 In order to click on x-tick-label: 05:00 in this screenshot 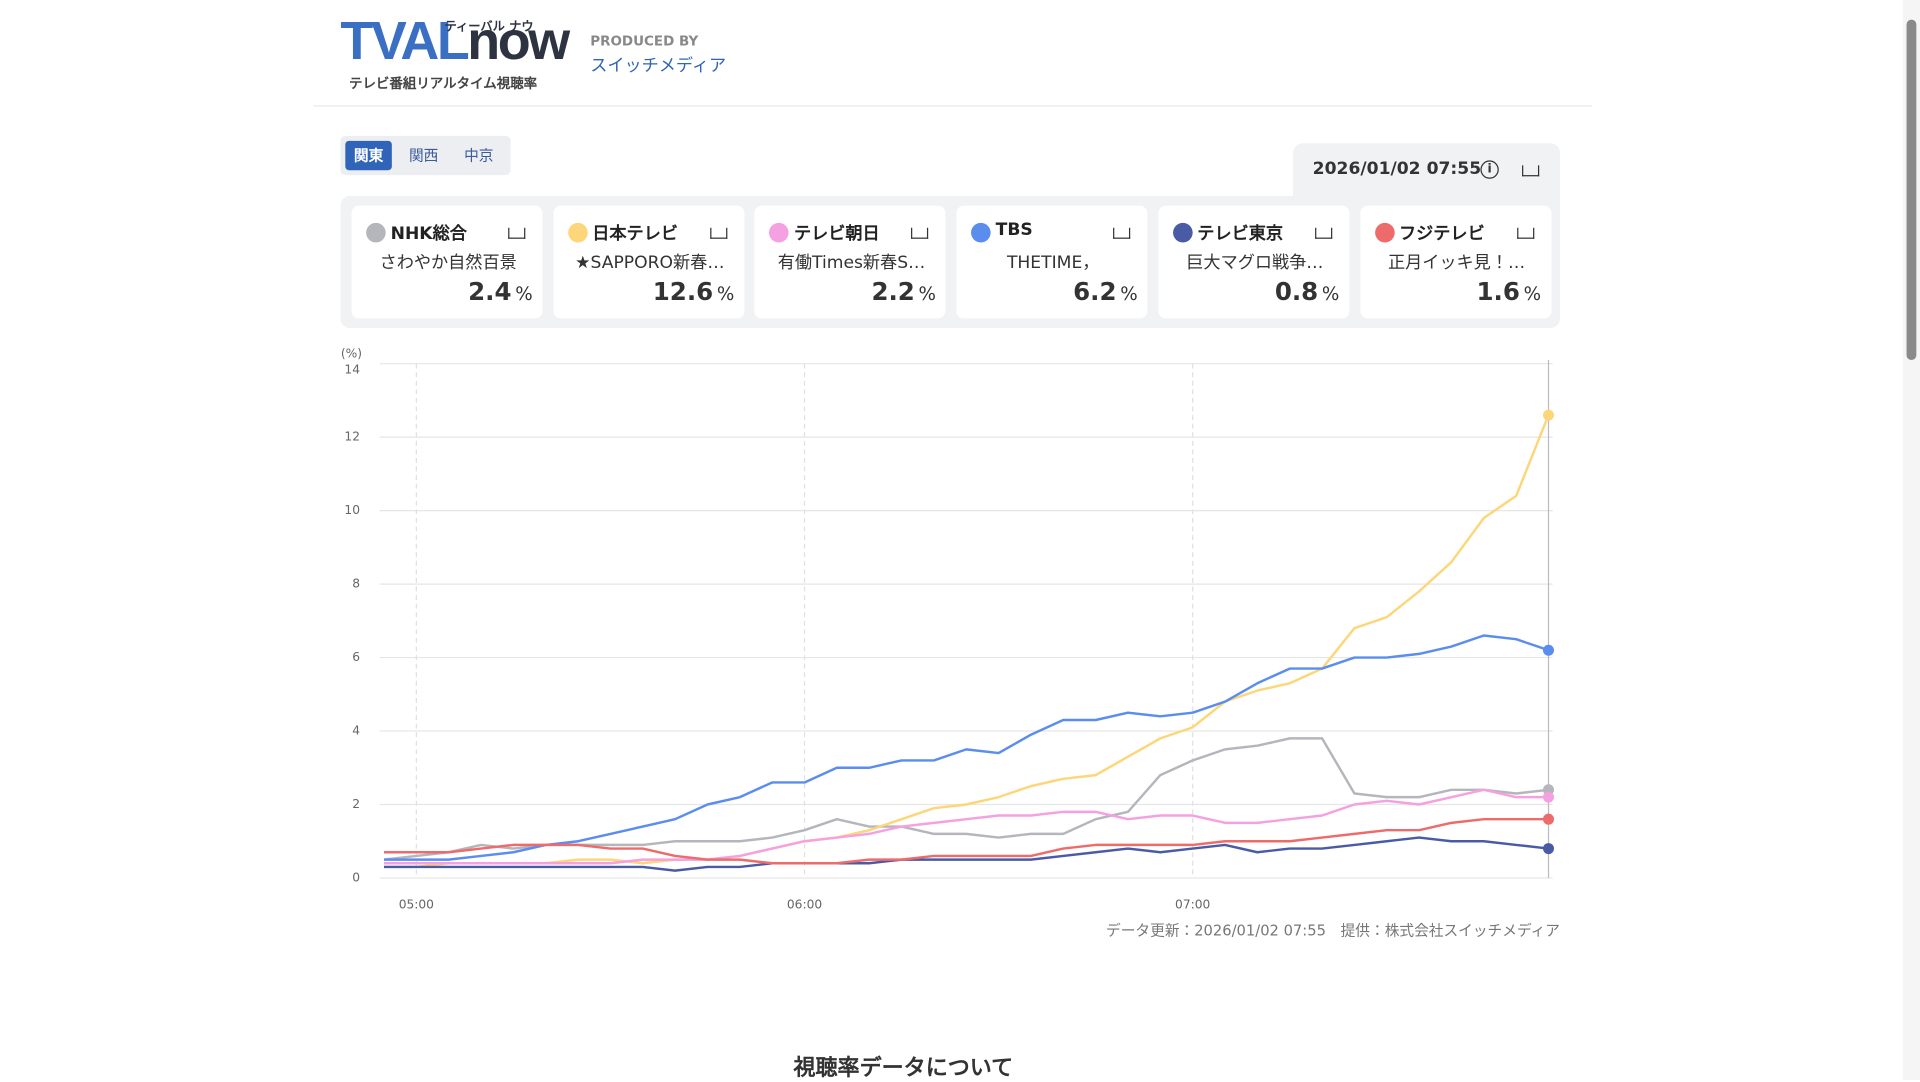, I will do `click(416, 904)`.